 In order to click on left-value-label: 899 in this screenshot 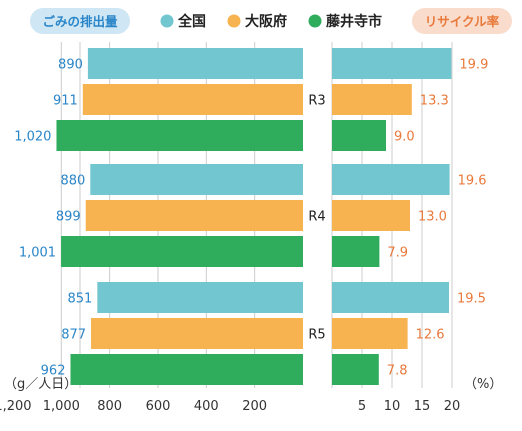, I will do `click(68, 217)`.